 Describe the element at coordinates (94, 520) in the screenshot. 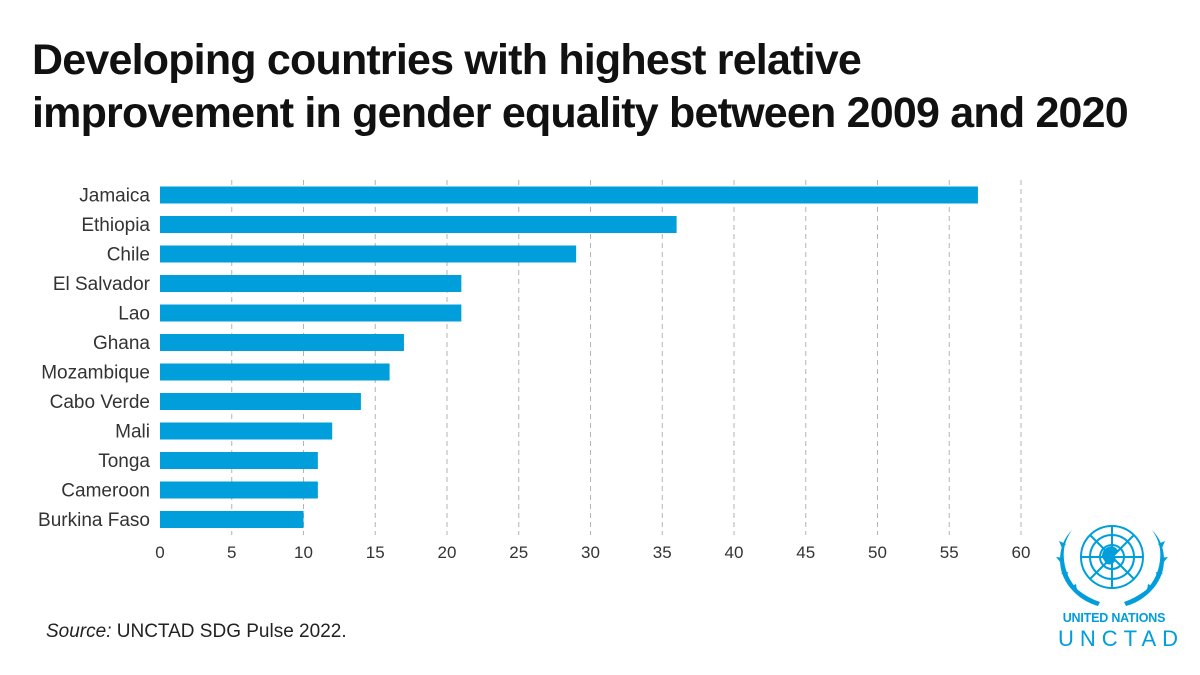

I see `category-label: Burkina Faso` at that location.